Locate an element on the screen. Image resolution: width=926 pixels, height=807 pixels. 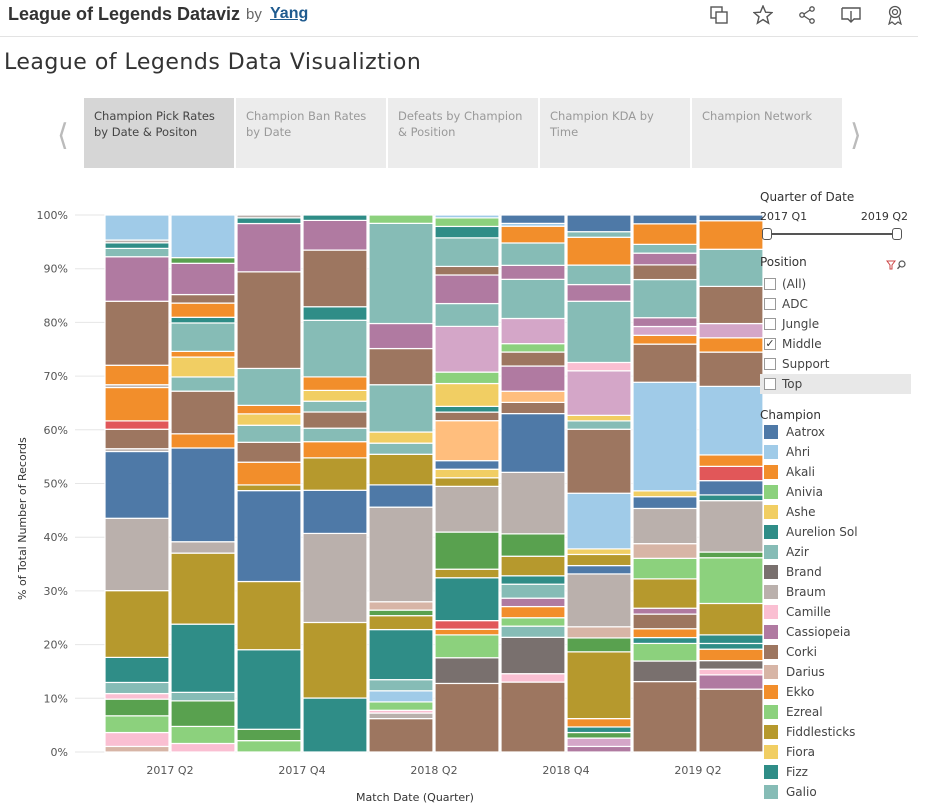
star-icon is located at coordinates (763, 15).